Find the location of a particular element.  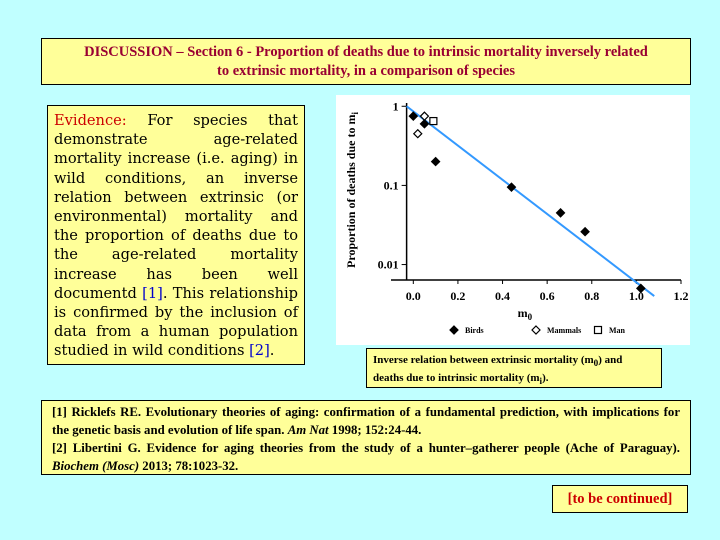

evidence-ref-1: [1] is located at coordinates (152, 293).